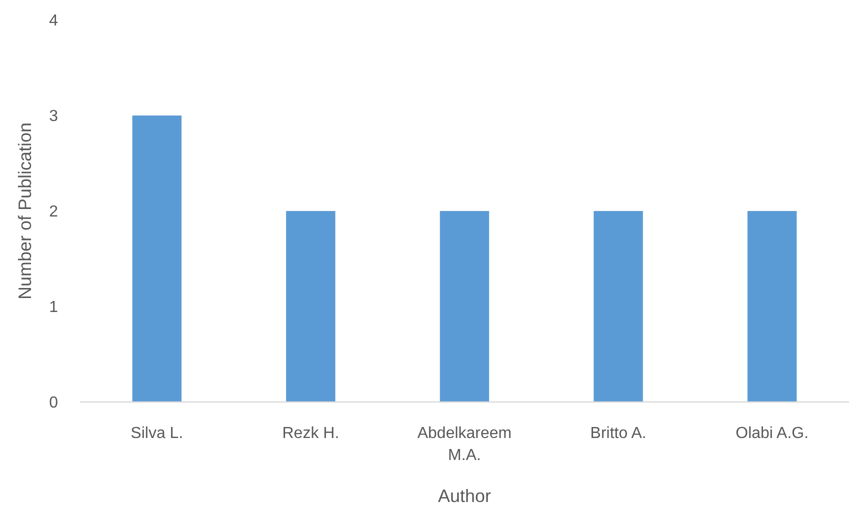 The width and height of the screenshot is (853, 508). Describe the element at coordinates (25, 211) in the screenshot. I see `y-axis-title: Number of Publication` at that location.